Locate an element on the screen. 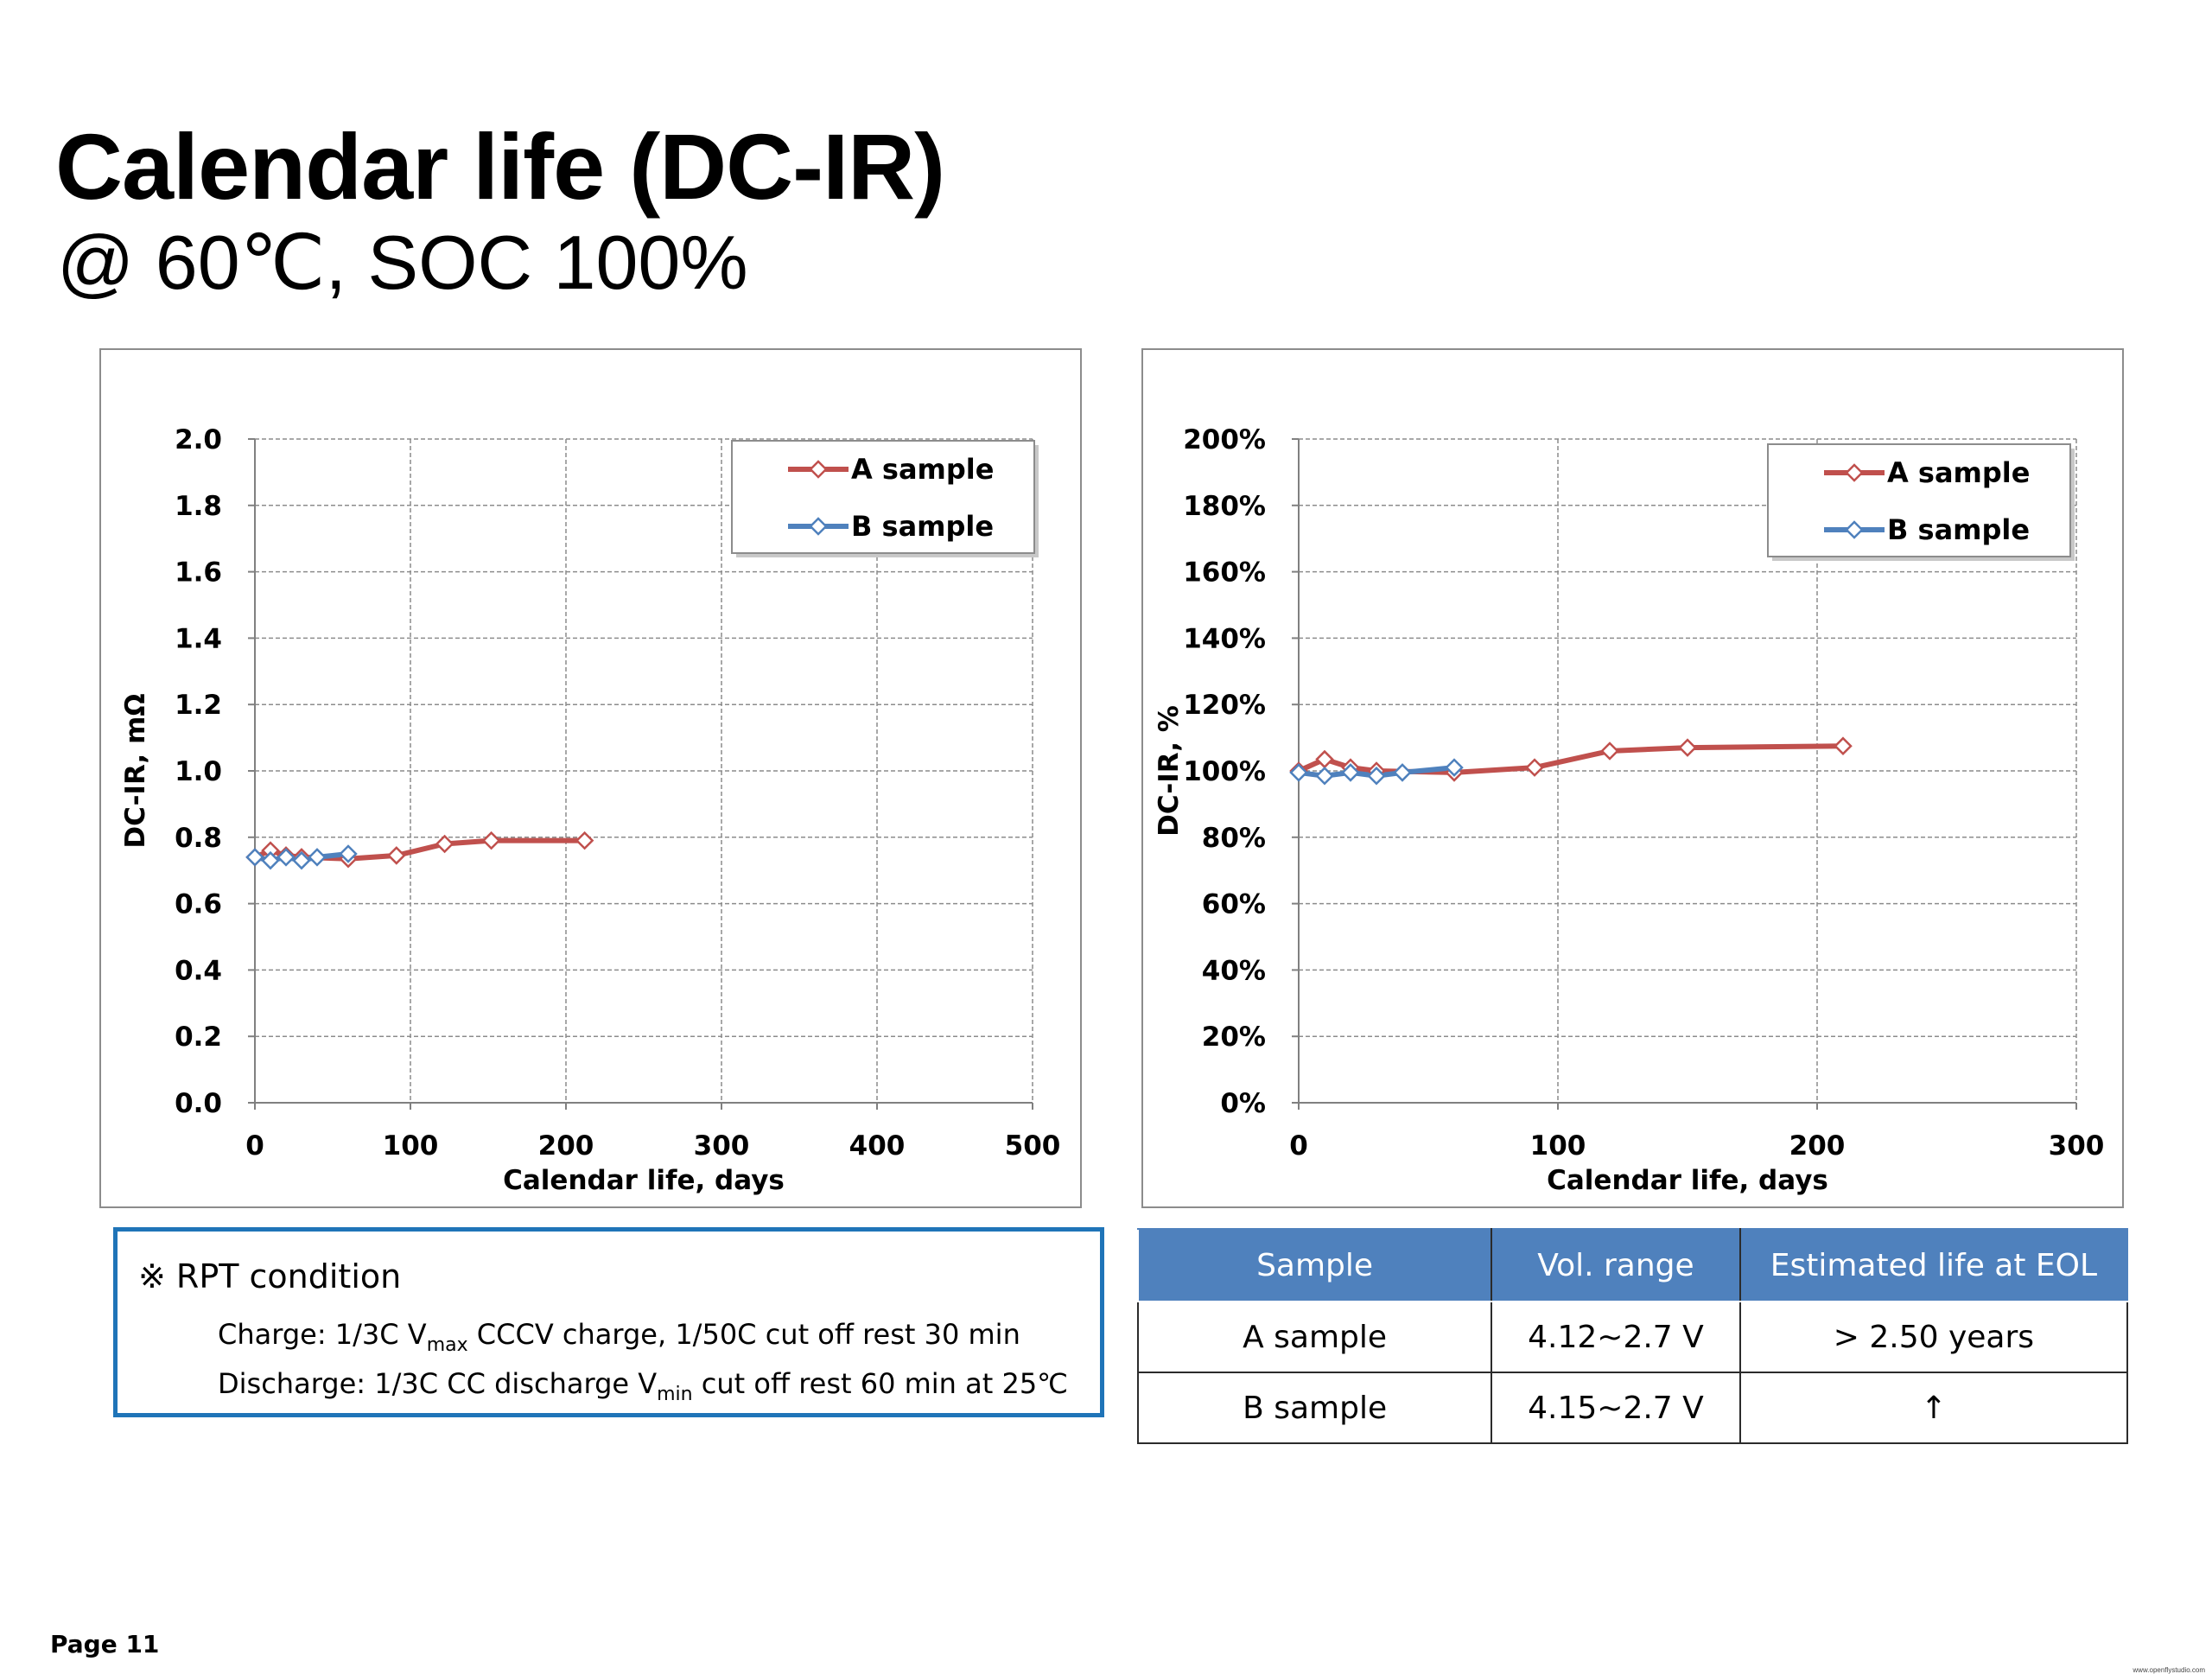 Image resolution: width=2212 pixels, height=1674 pixels. table-row: B sample 4.15~2.7 V ↑ is located at coordinates (1632, 1408).